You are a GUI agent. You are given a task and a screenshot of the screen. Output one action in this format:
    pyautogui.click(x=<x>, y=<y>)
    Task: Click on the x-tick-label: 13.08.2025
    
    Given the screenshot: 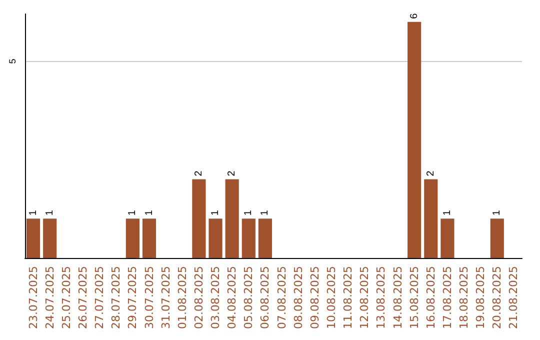 What is the action you would take?
    pyautogui.click(x=381, y=298)
    